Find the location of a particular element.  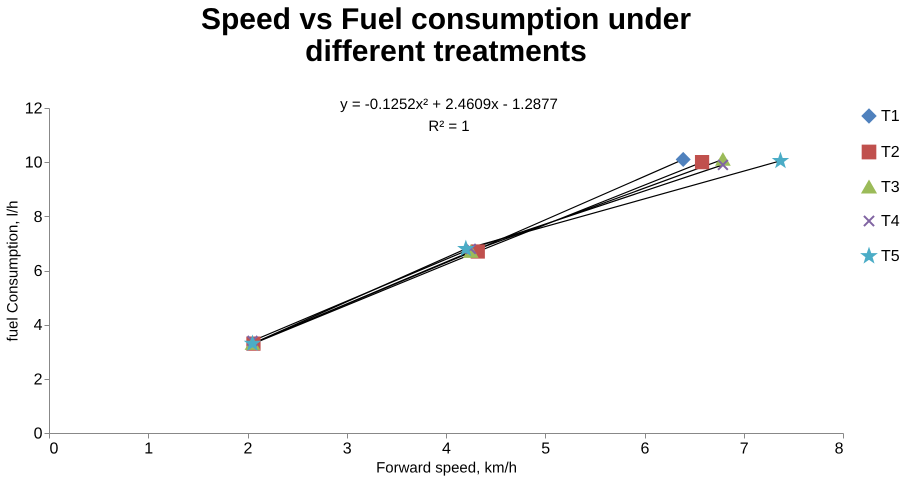

x-tick-label: 8 is located at coordinates (839, 449).